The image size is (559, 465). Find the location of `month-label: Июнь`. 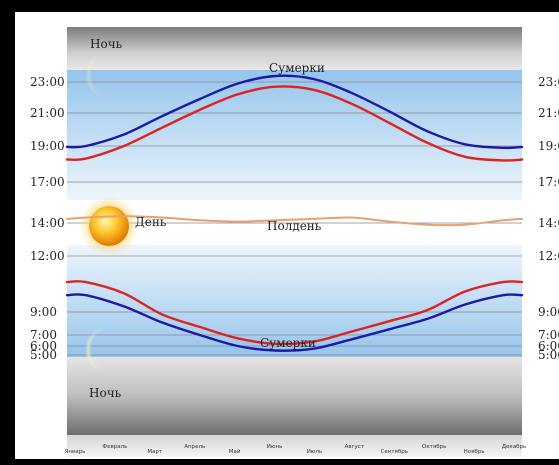

month-label: Июнь is located at coordinates (275, 447).